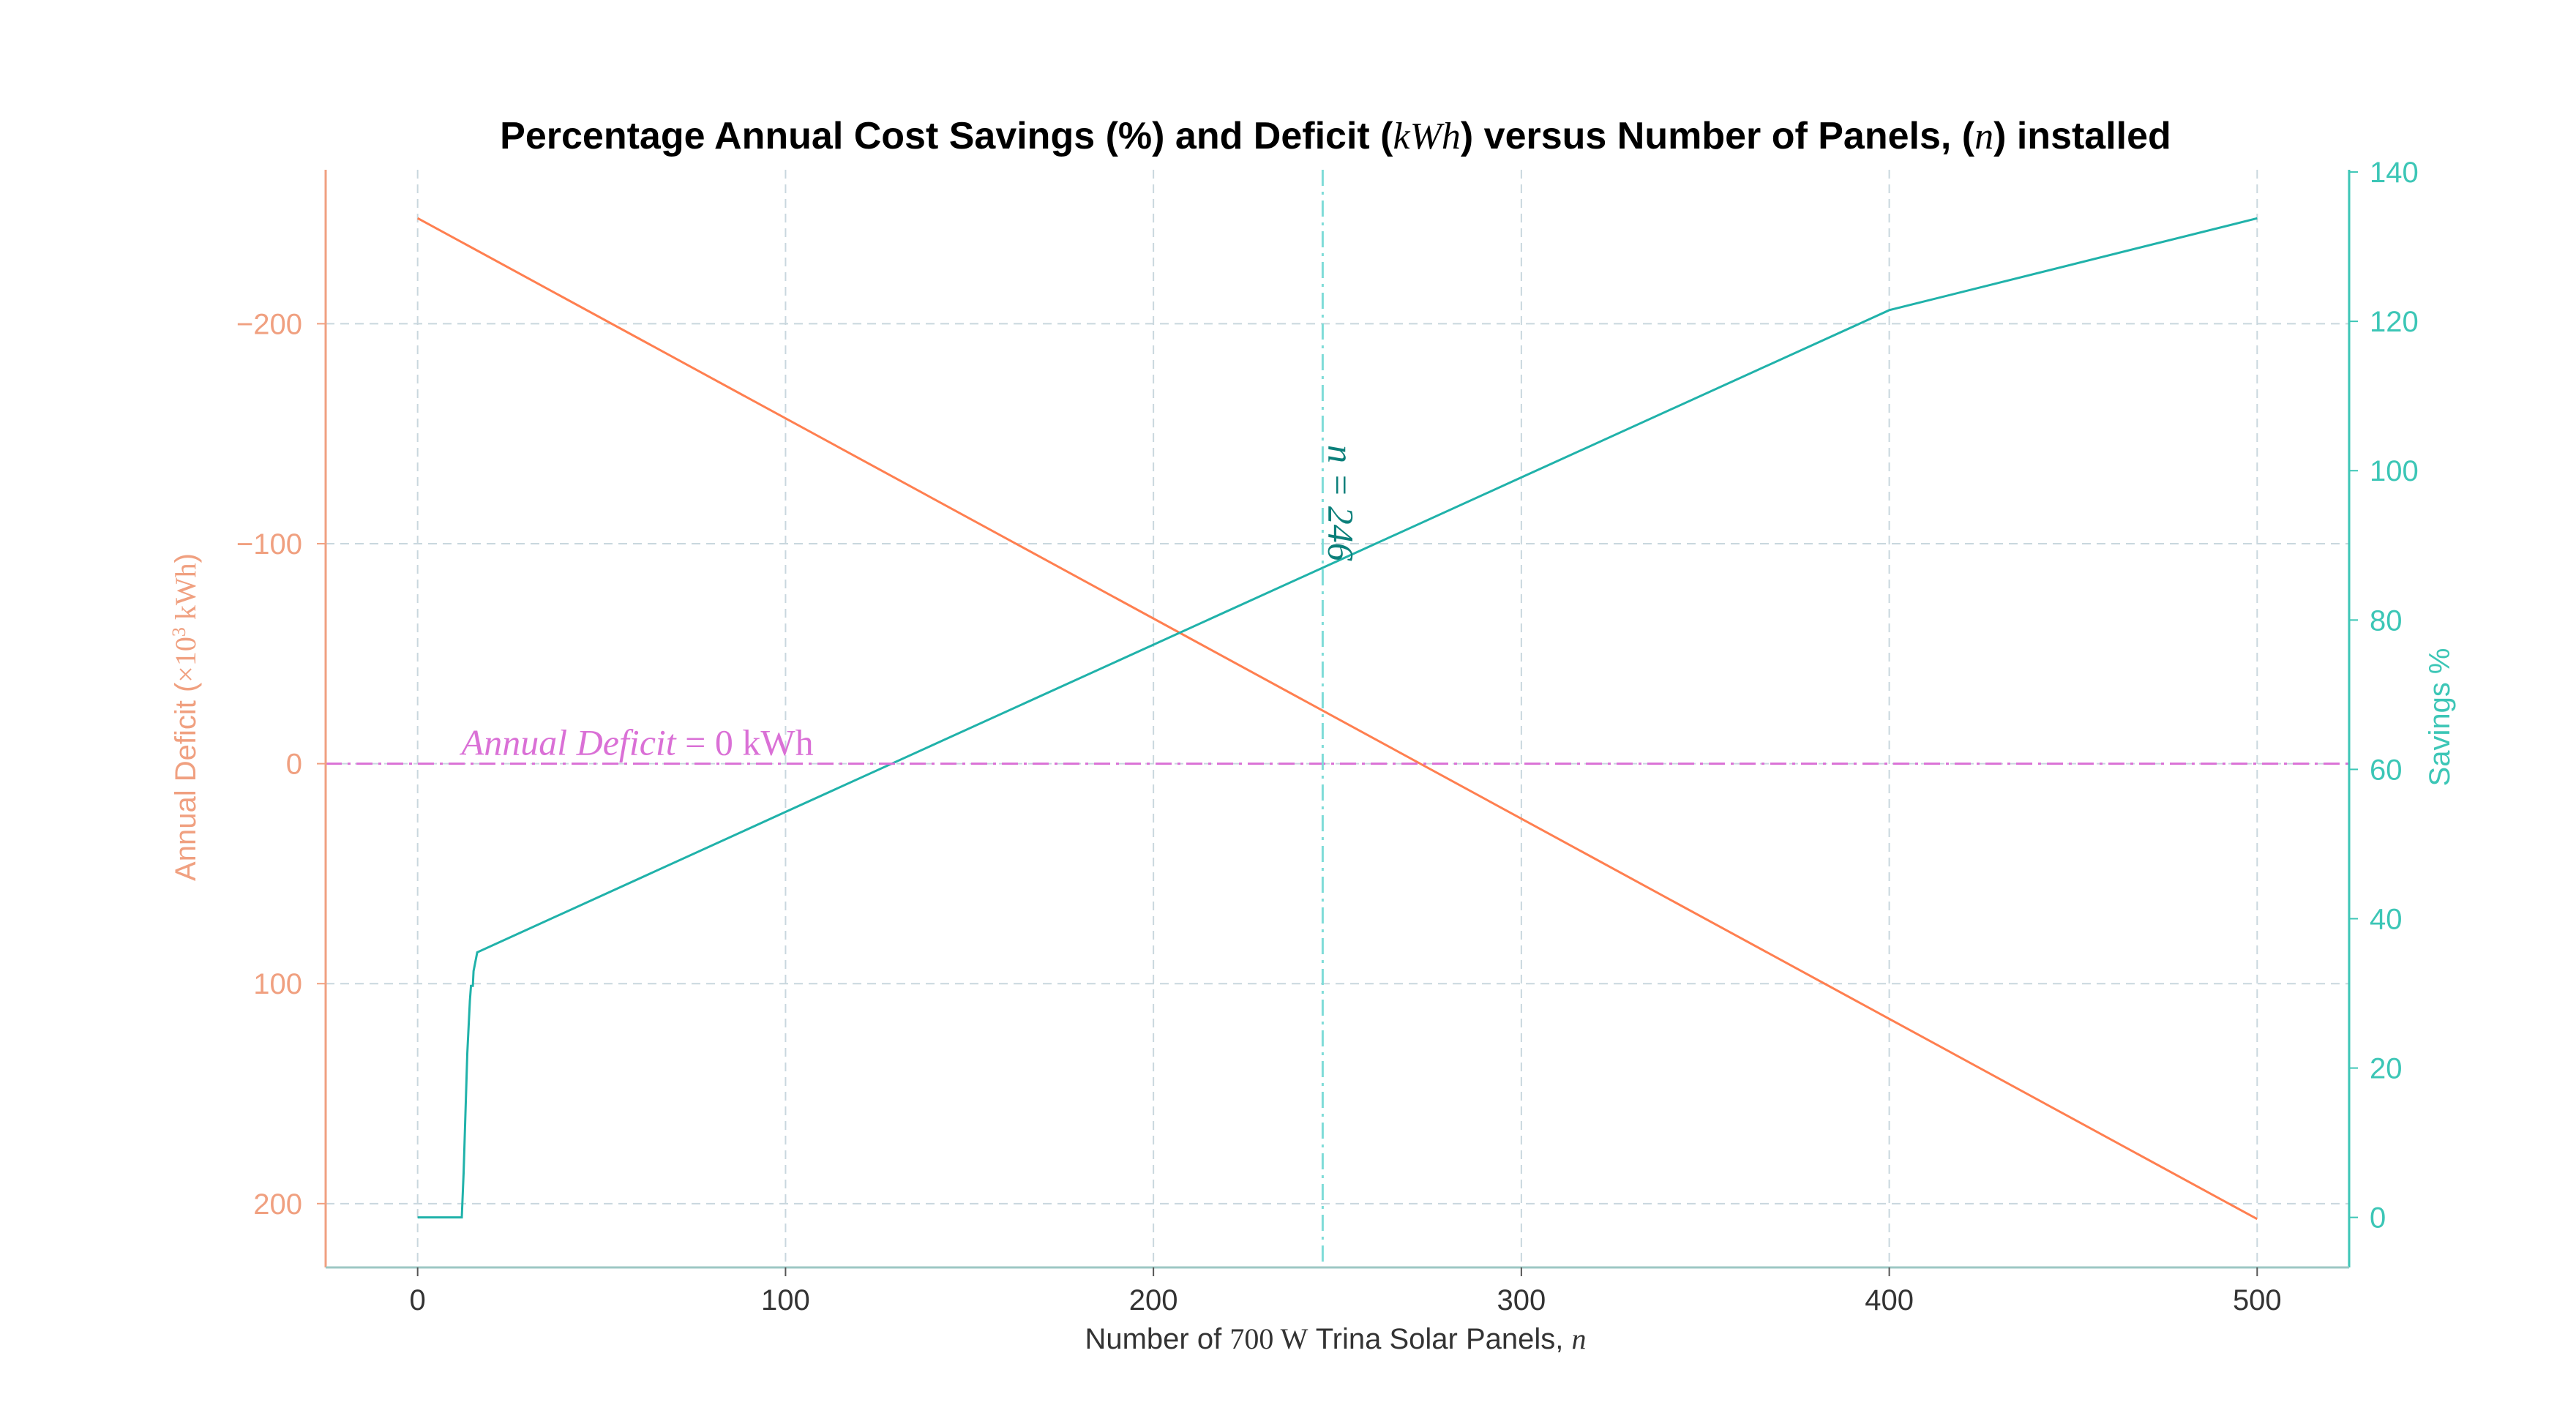 This screenshot has width=2576, height=1405. Describe the element at coordinates (277, 1204) in the screenshot. I see `left-tick-label-4: 200` at that location.